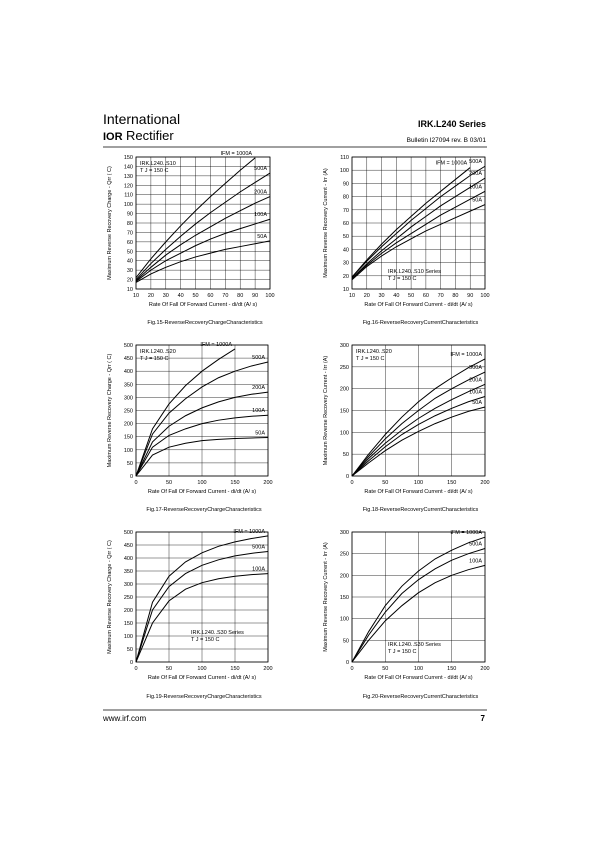  I want to click on y-tick-label: 110, so click(128, 196).